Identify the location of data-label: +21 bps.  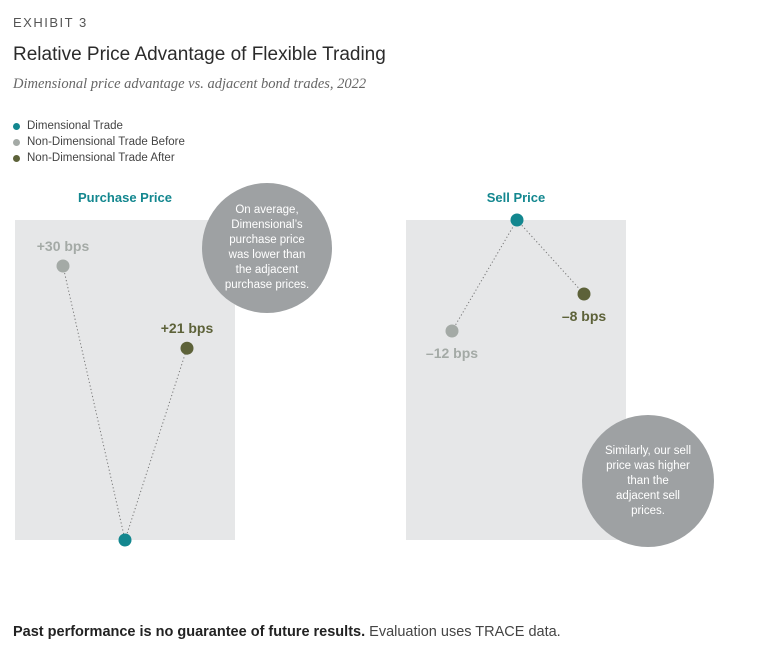
(187, 328).